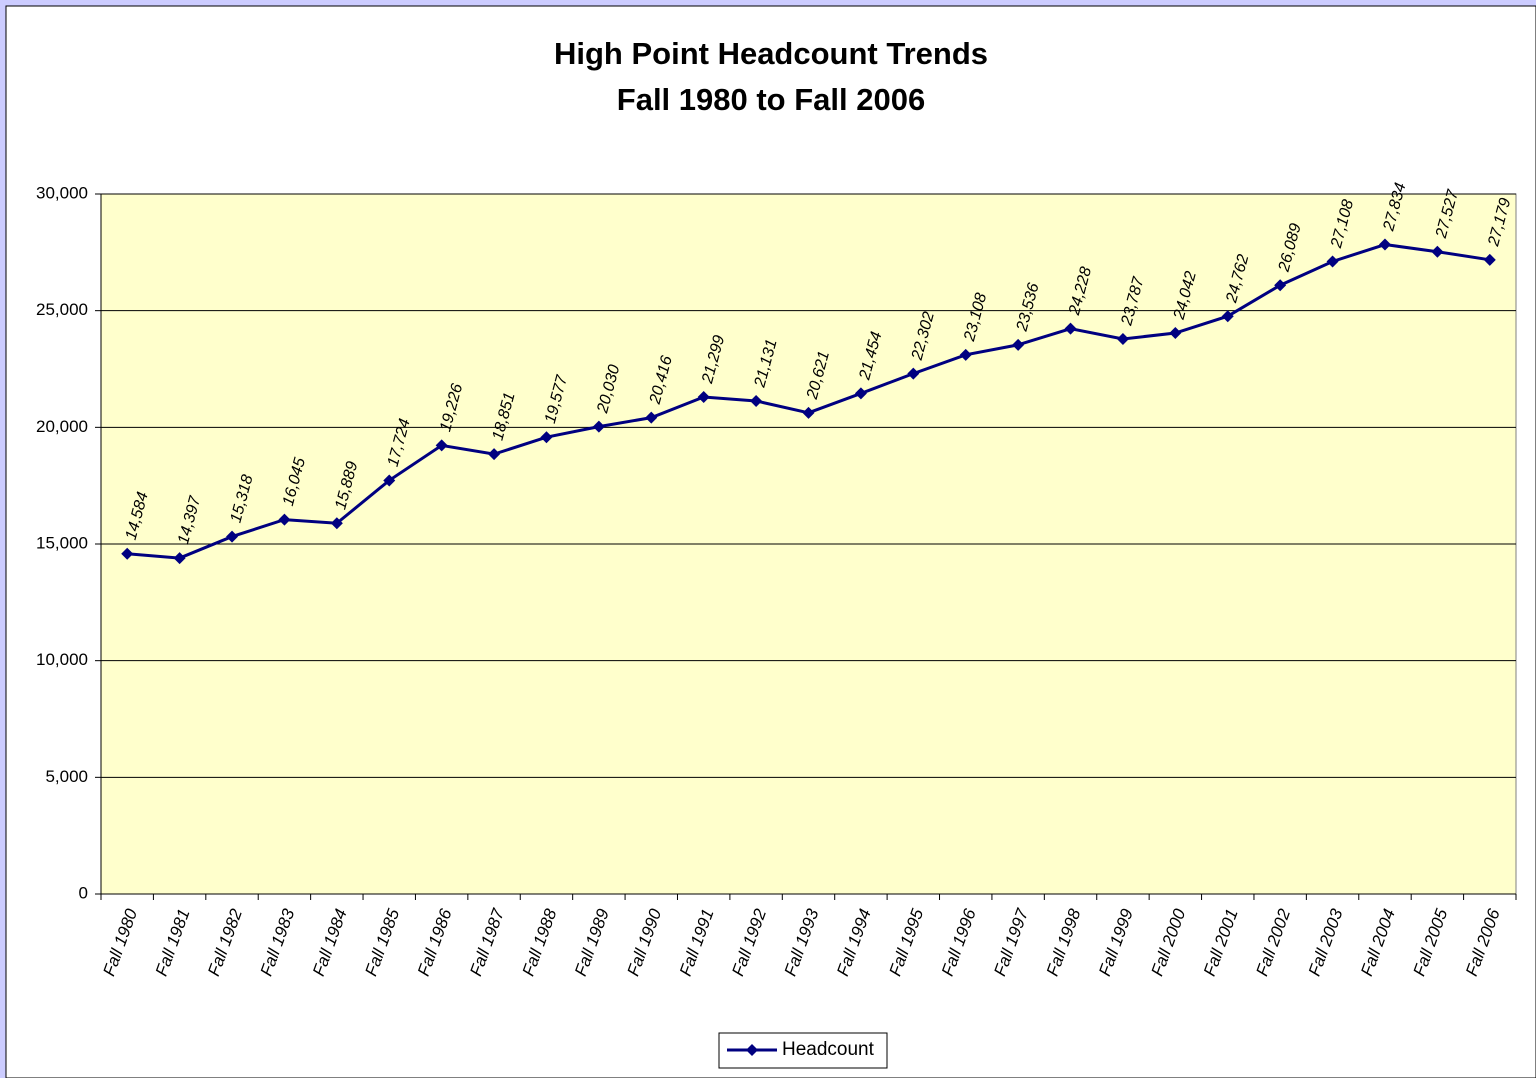  I want to click on y-tick-label: 25,000, so click(62, 309).